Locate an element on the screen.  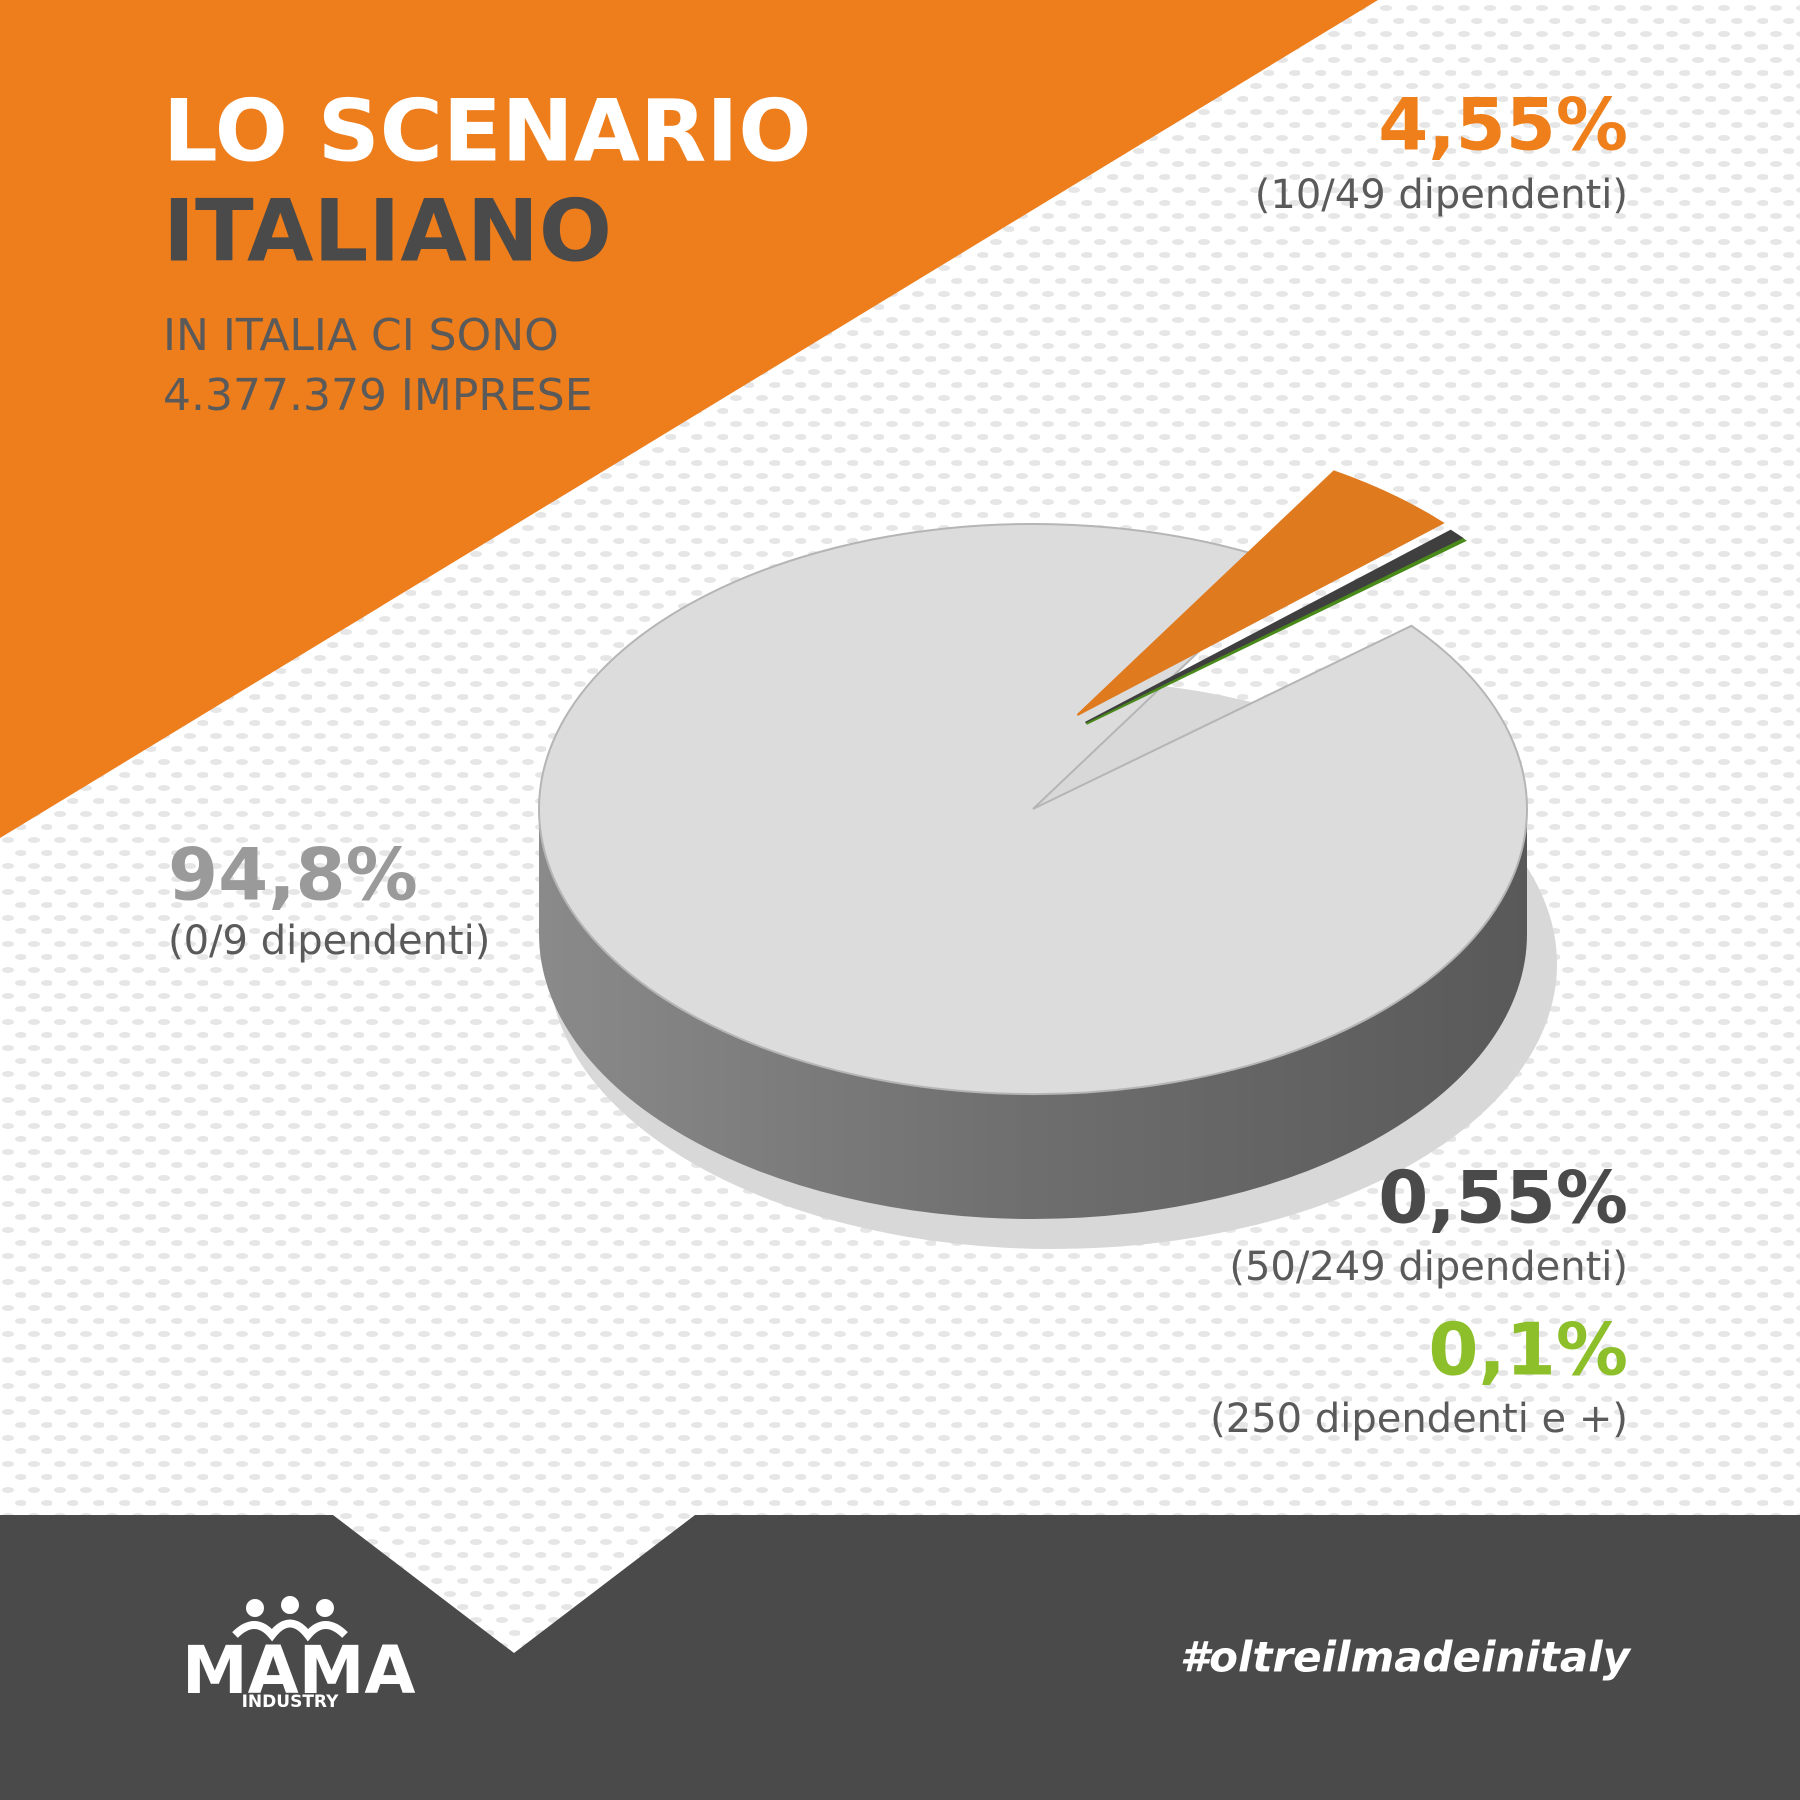
pie-side is located at coordinates (1033, 1014).